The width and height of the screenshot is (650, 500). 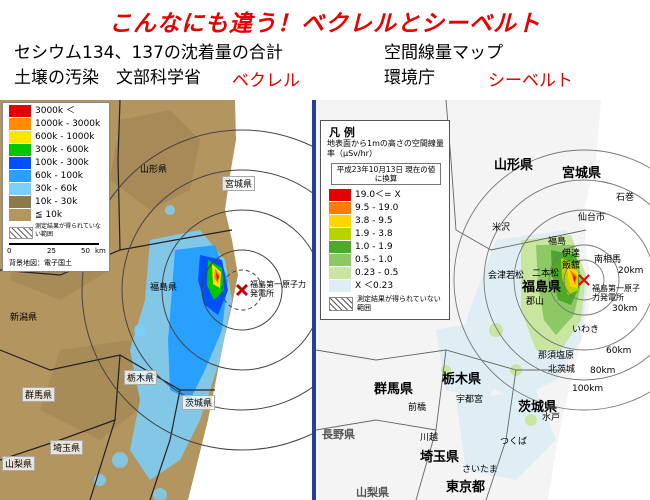 What do you see at coordinates (538, 407) in the screenshot?
I see `label-ibaraki-right: 茨城県` at bounding box center [538, 407].